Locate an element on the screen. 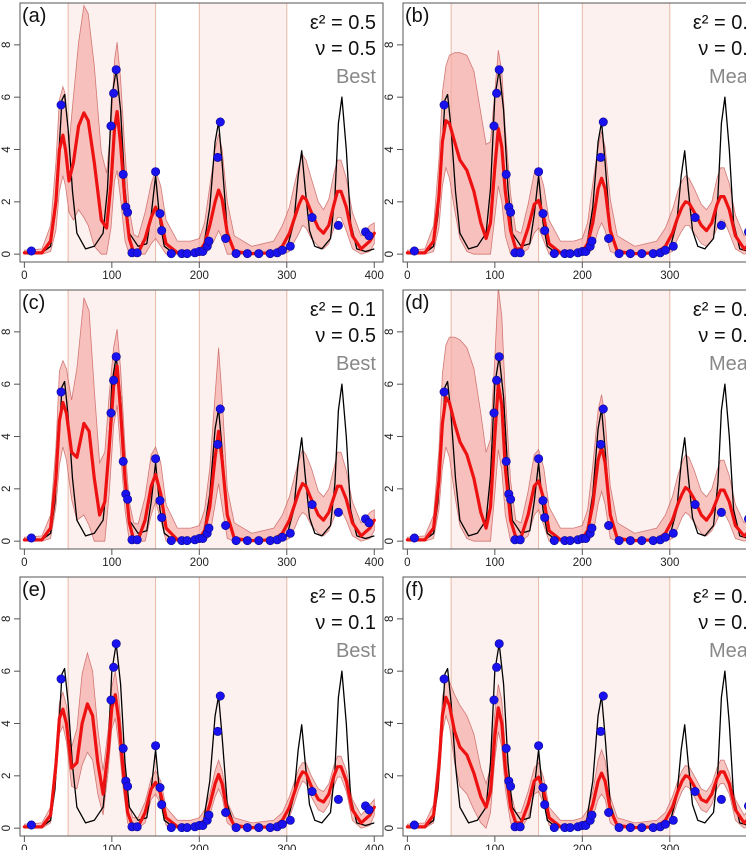  method-label: Best is located at coordinates (356, 651).